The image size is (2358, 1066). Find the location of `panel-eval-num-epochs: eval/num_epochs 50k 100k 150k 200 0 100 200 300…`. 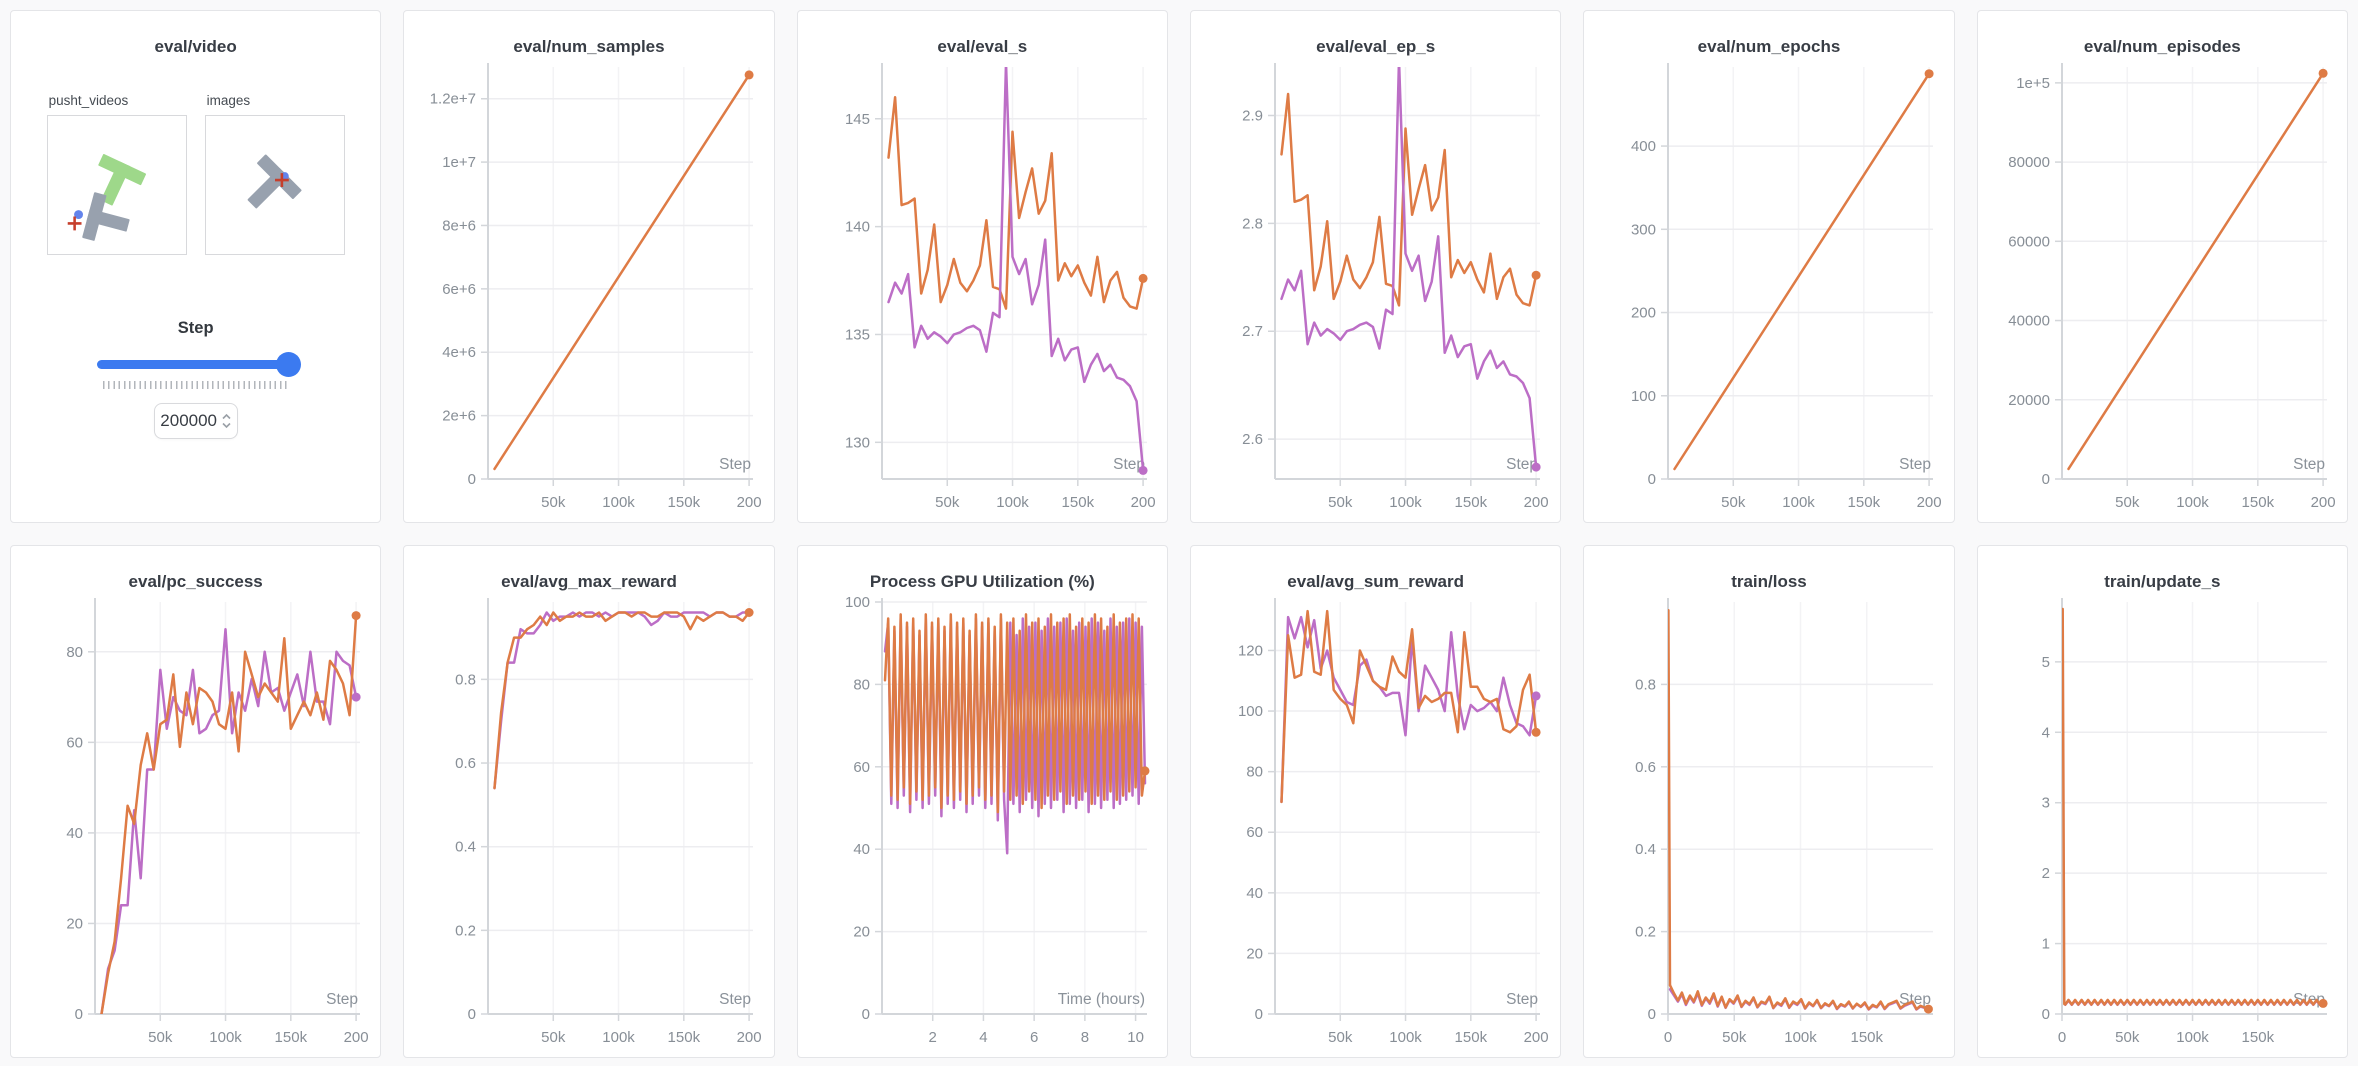

panel-eval-num-epochs: eval/num_epochs 50k 100k 150k 200 0 100 200 300… is located at coordinates (1769, 266).